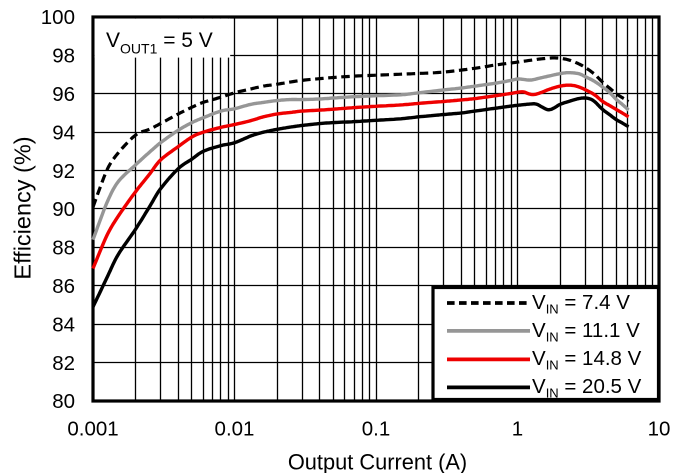 This screenshot has height=473, width=682. Describe the element at coordinates (159, 43) in the screenshot. I see `svg-text: VOUT1 = 5 V` at that location.